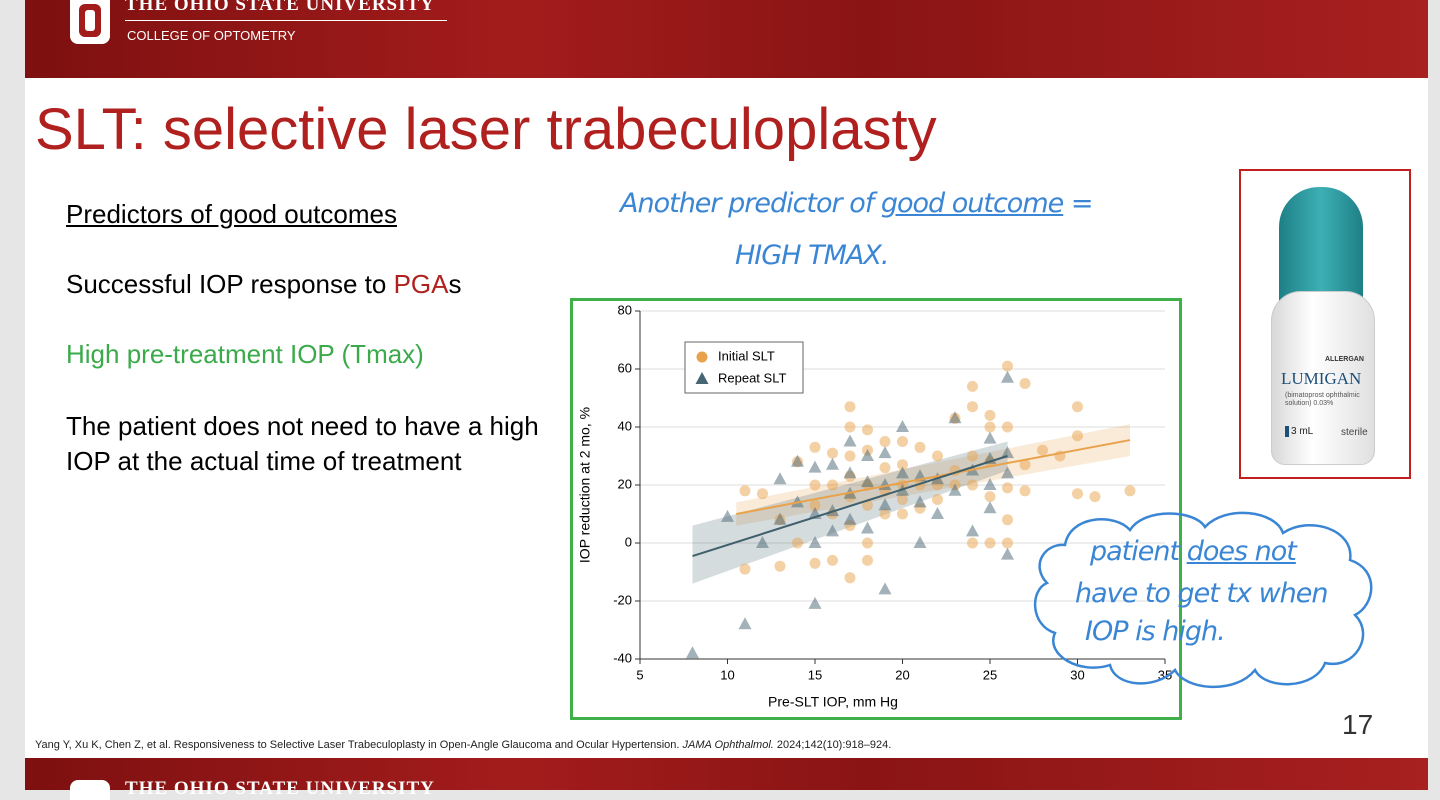 The width and height of the screenshot is (1440, 800). What do you see at coordinates (622, 657) in the screenshot?
I see `y-tick-label: -40` at bounding box center [622, 657].